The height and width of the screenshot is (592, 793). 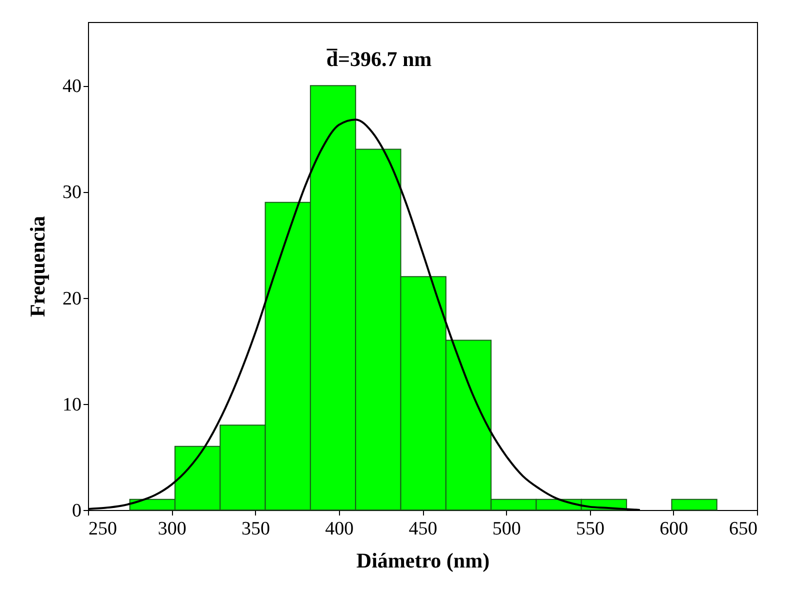 I want to click on y-tick-label: 0, so click(x=77, y=511).